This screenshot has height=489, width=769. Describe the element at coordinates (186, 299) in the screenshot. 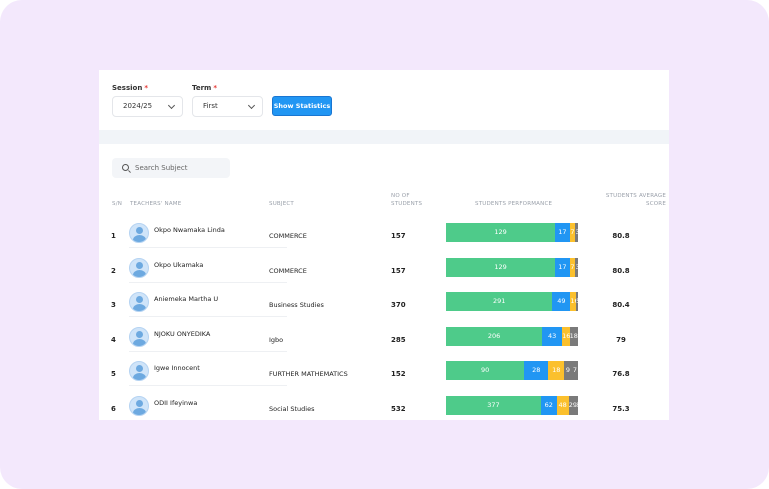

I see `teacher-name: Aniemeka Martha U` at that location.